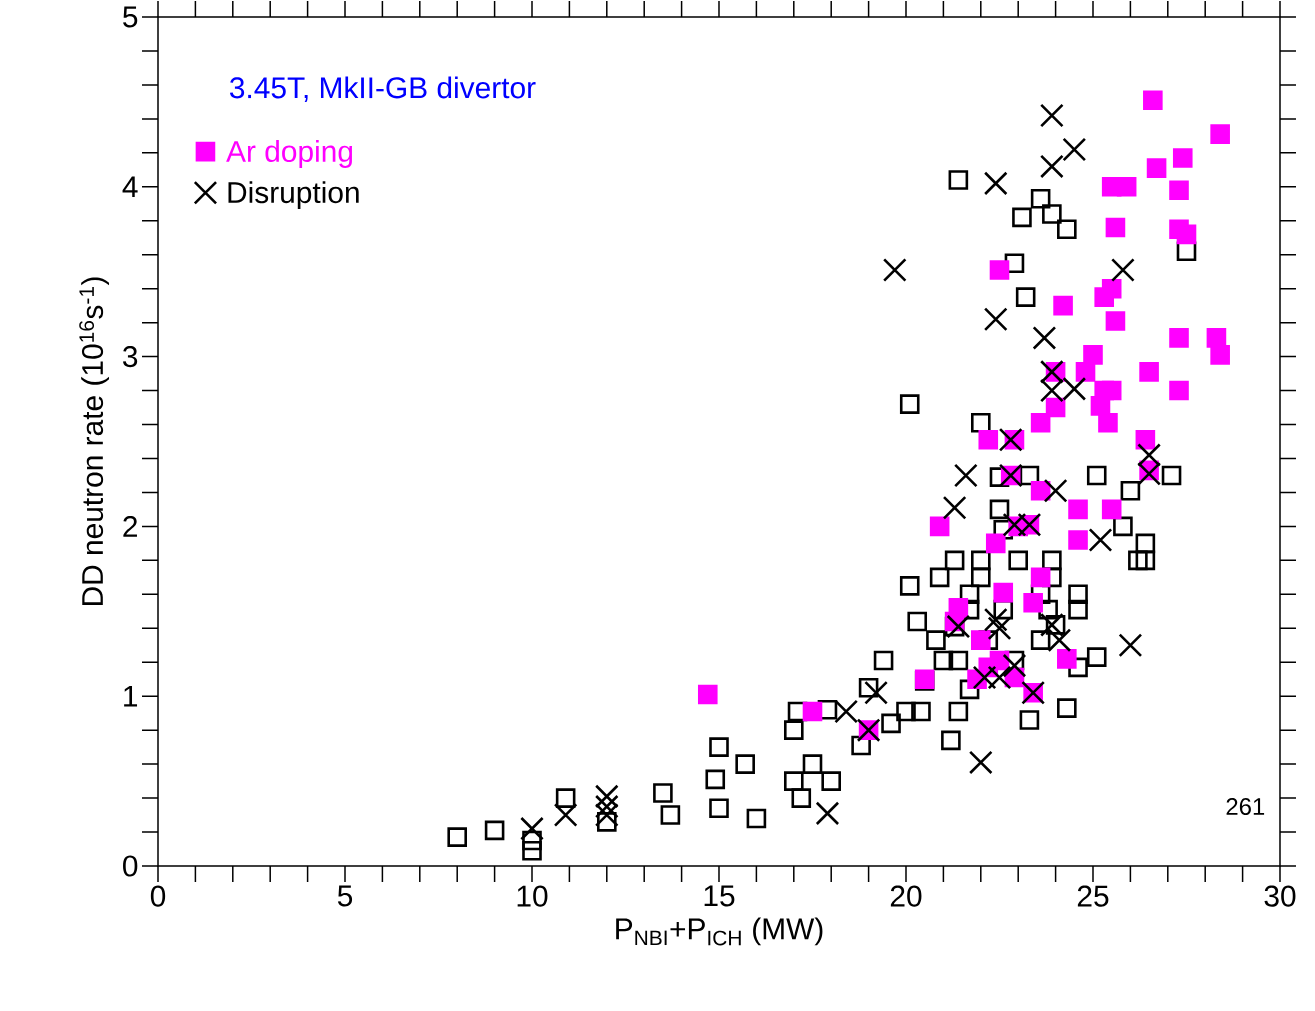  I want to click on x-tick-label: 10, so click(532, 896).